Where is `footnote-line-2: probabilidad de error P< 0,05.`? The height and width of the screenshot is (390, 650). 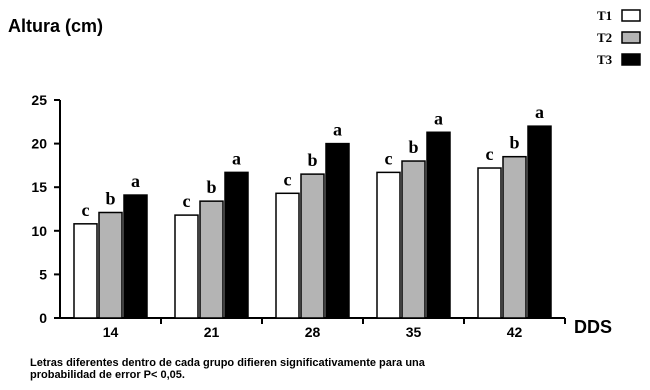
footnote-line-2: probabilidad de error P< 0,05. is located at coordinates (107, 375).